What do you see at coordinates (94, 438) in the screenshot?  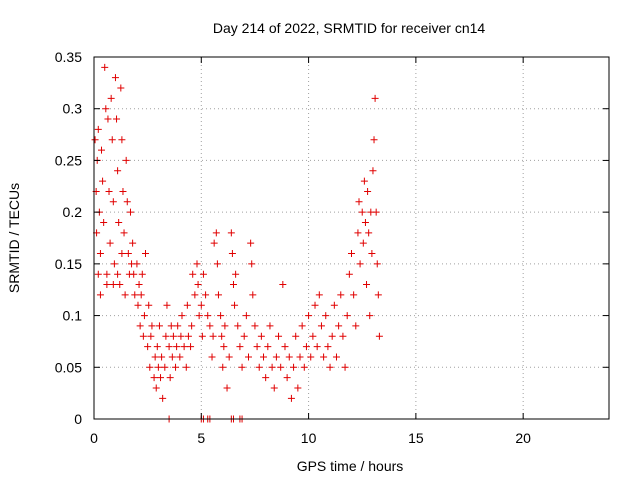 I see `x-tick-label: 0` at bounding box center [94, 438].